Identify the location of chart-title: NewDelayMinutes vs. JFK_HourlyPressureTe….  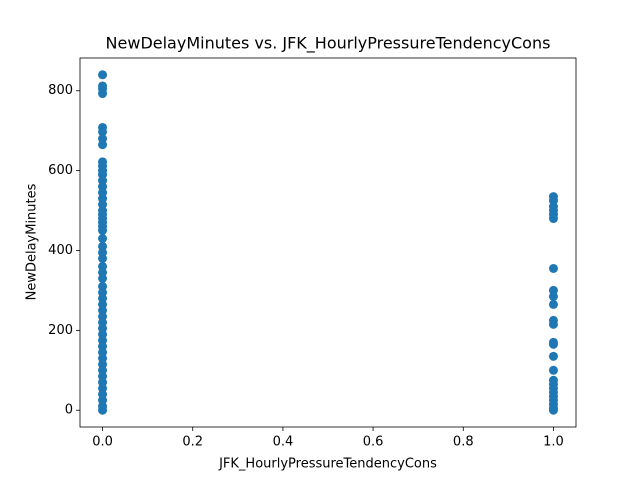
(328, 44).